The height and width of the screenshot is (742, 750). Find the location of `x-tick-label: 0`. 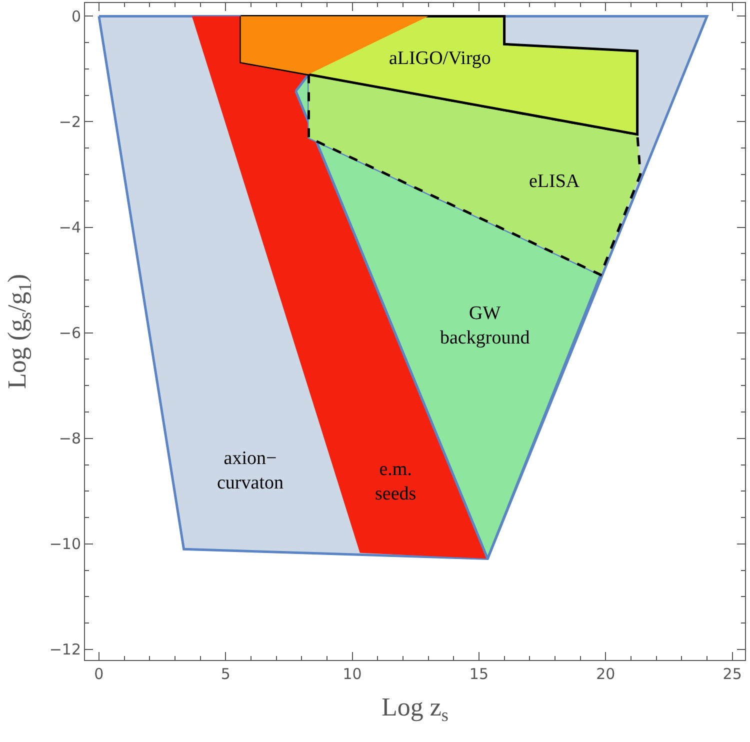

x-tick-label: 0 is located at coordinates (99, 674).